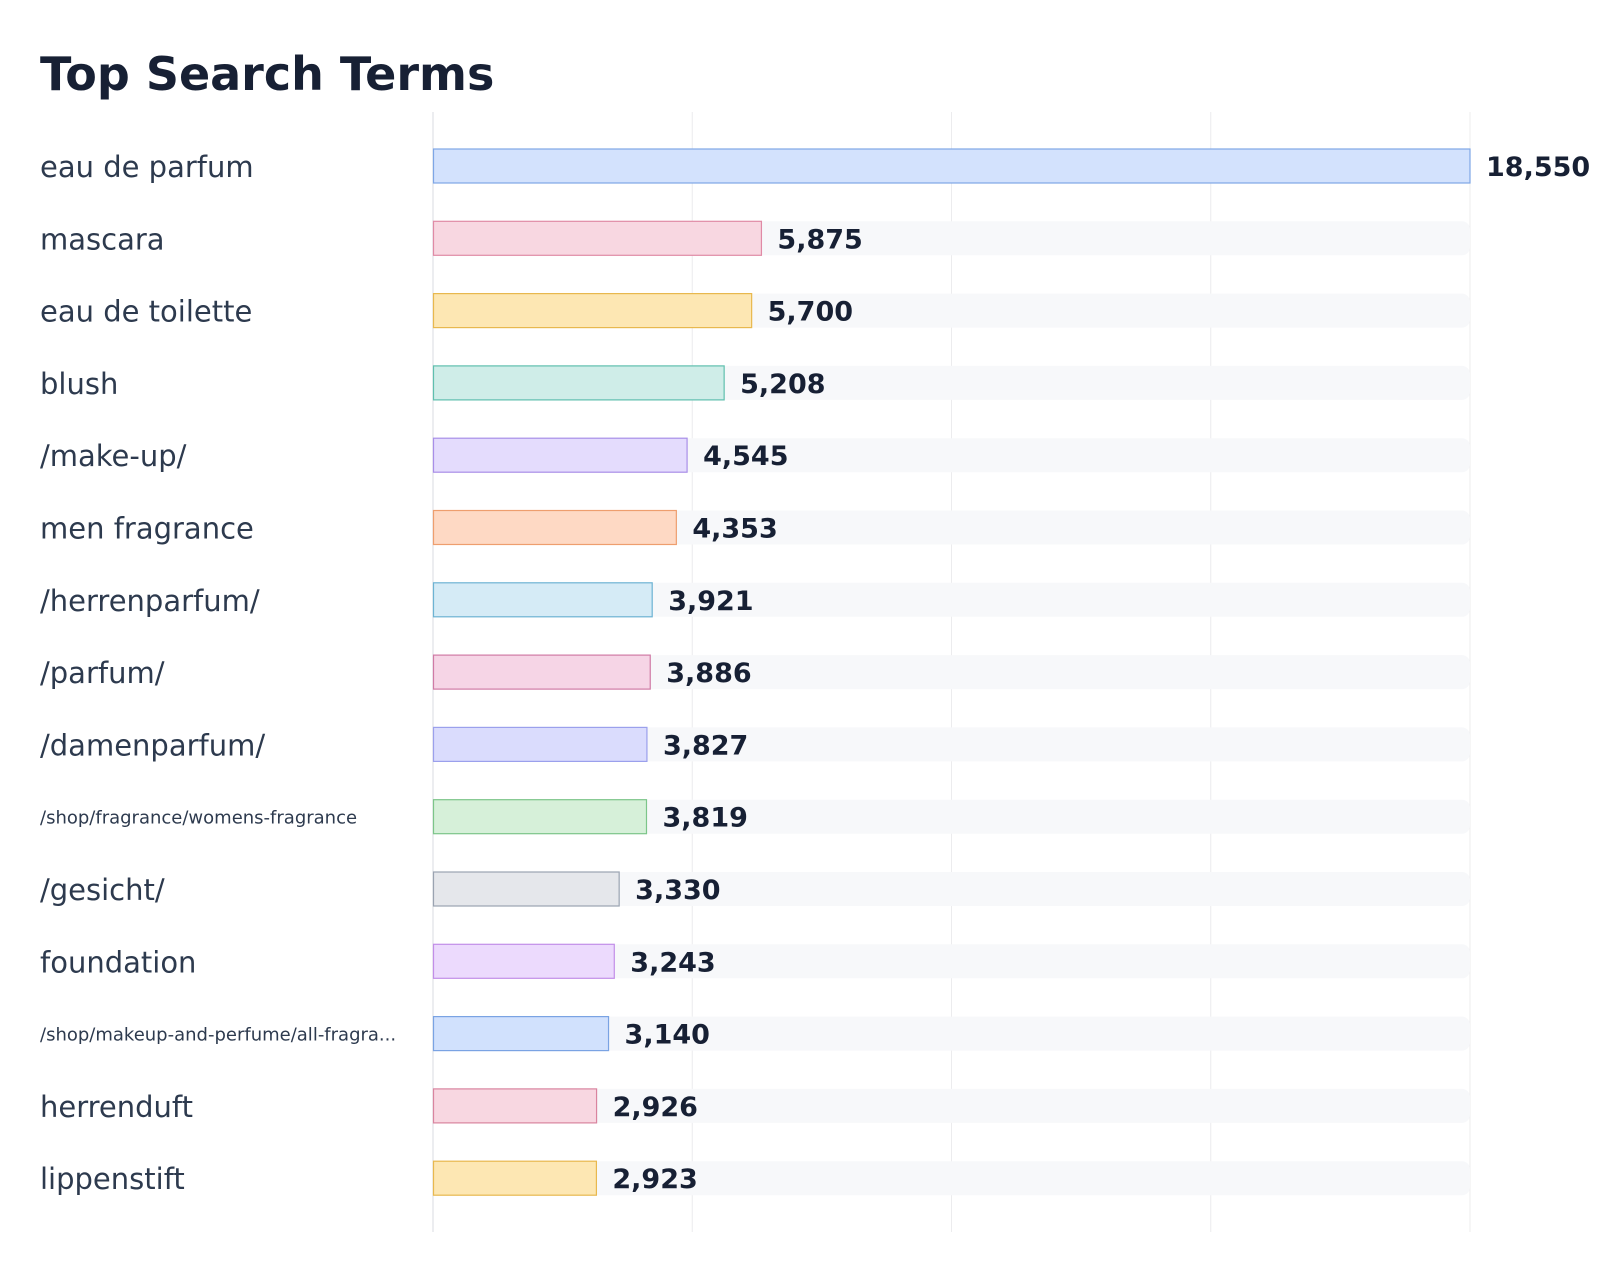 The height and width of the screenshot is (1282, 1600). I want to click on category-label: eau de parfum, so click(147, 167).